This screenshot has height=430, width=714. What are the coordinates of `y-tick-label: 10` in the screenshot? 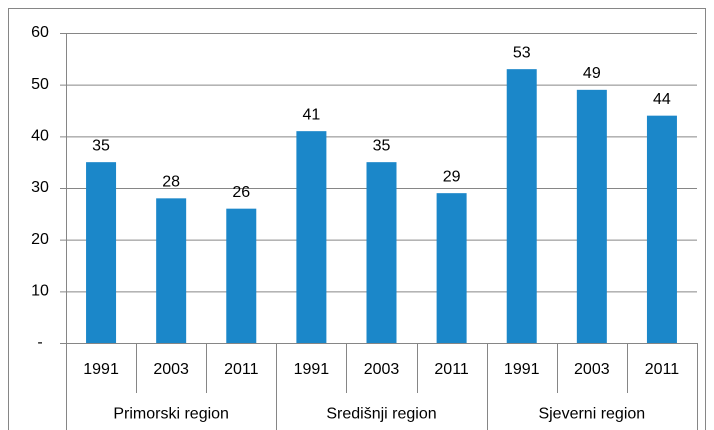 It's located at (40, 291).